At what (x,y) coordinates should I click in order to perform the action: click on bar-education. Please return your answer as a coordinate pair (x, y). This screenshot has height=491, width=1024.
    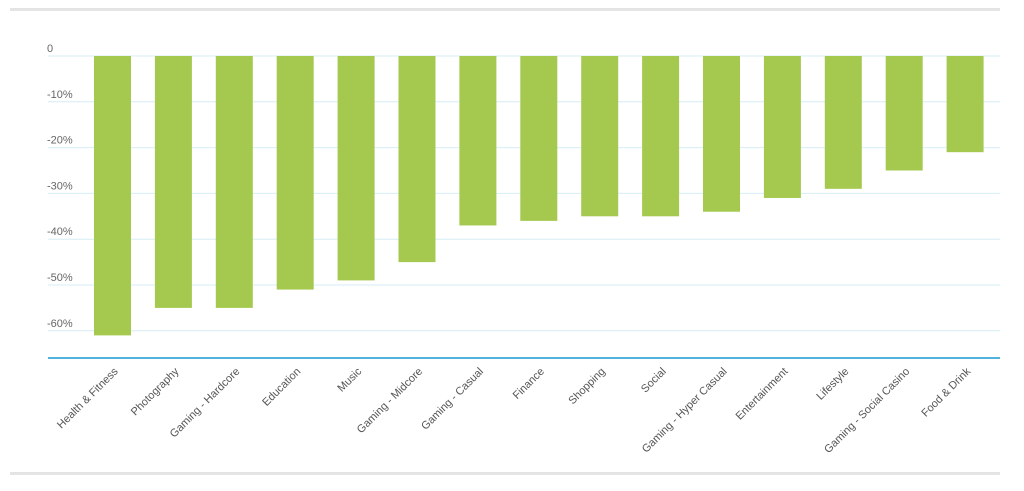
    Looking at the image, I should click on (295, 173).